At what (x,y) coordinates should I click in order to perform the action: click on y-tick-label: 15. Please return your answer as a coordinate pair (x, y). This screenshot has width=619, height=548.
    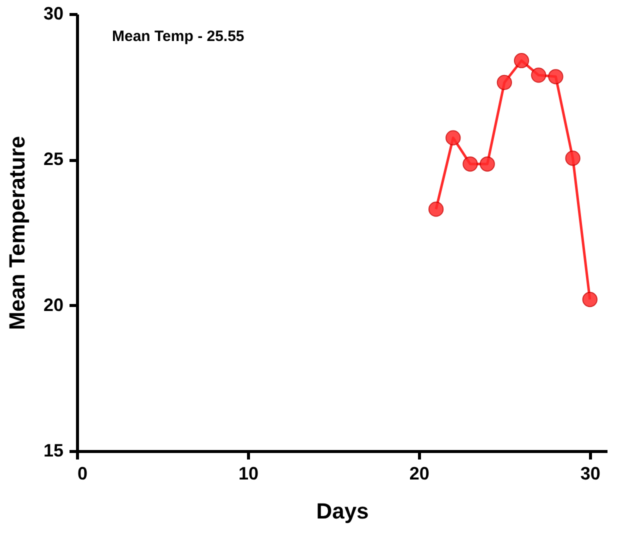
    Looking at the image, I should click on (53, 450).